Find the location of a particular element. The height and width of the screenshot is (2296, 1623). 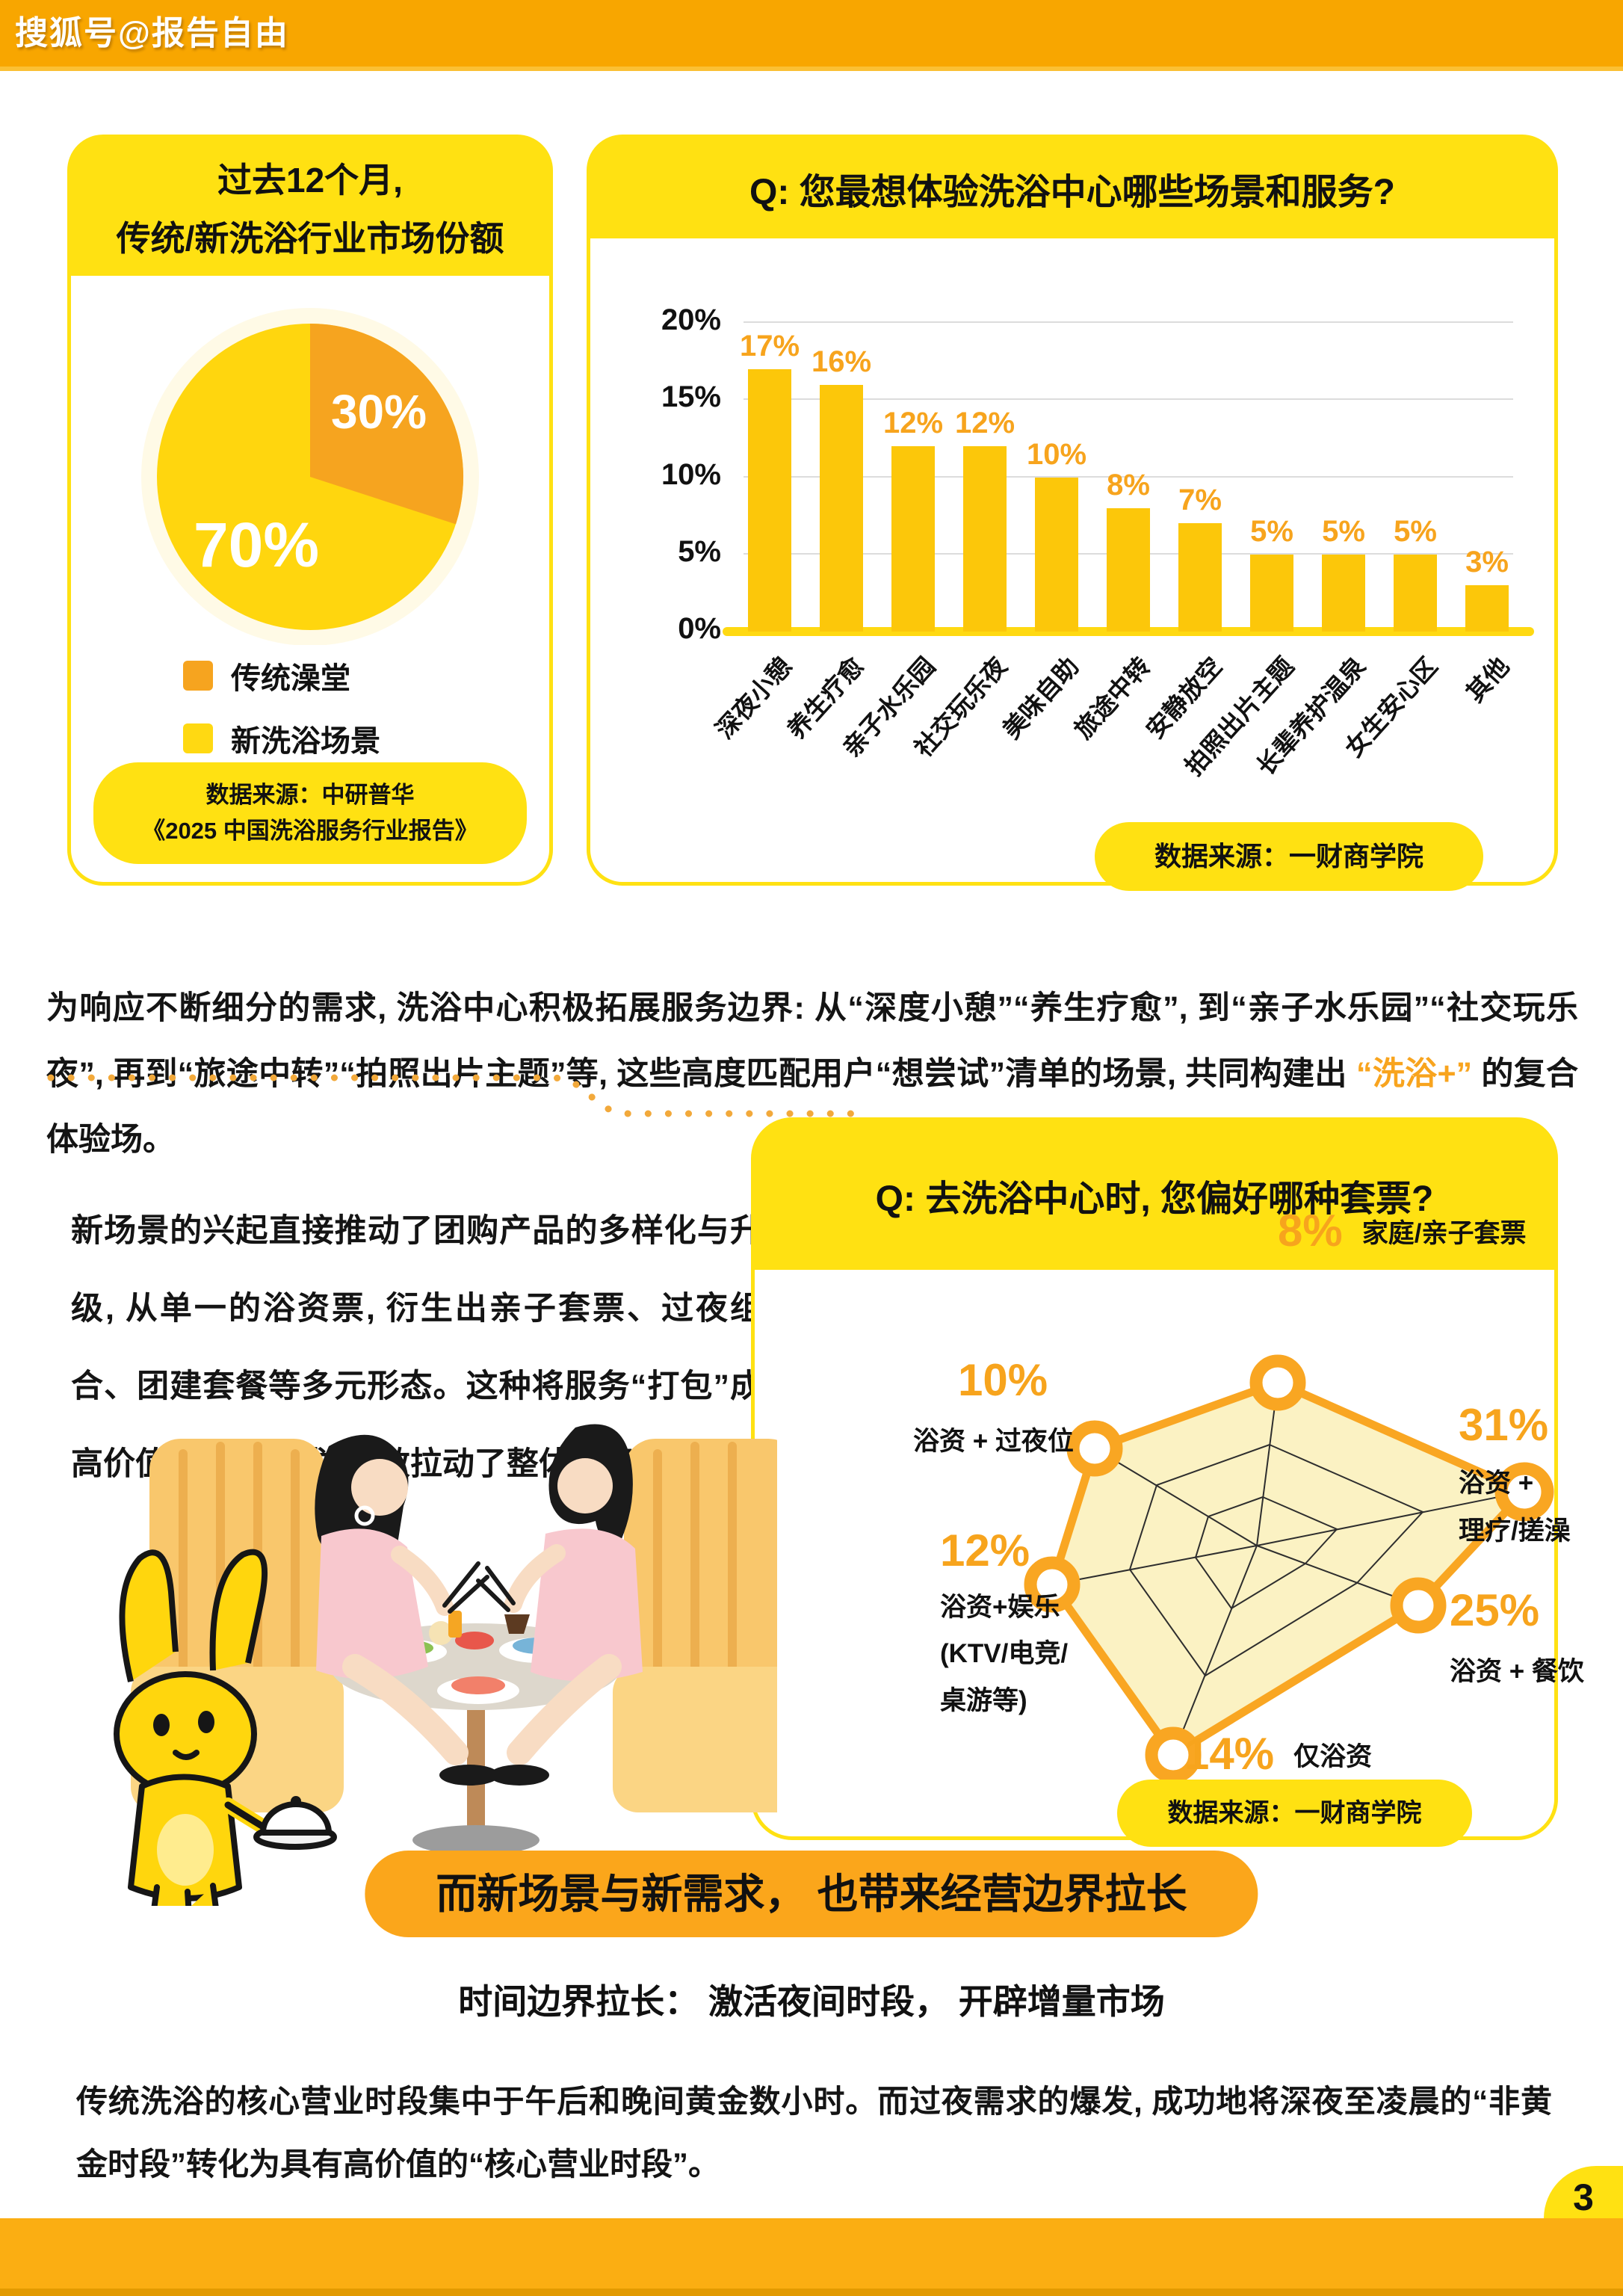

right-booth-seat is located at coordinates (695, 1626).